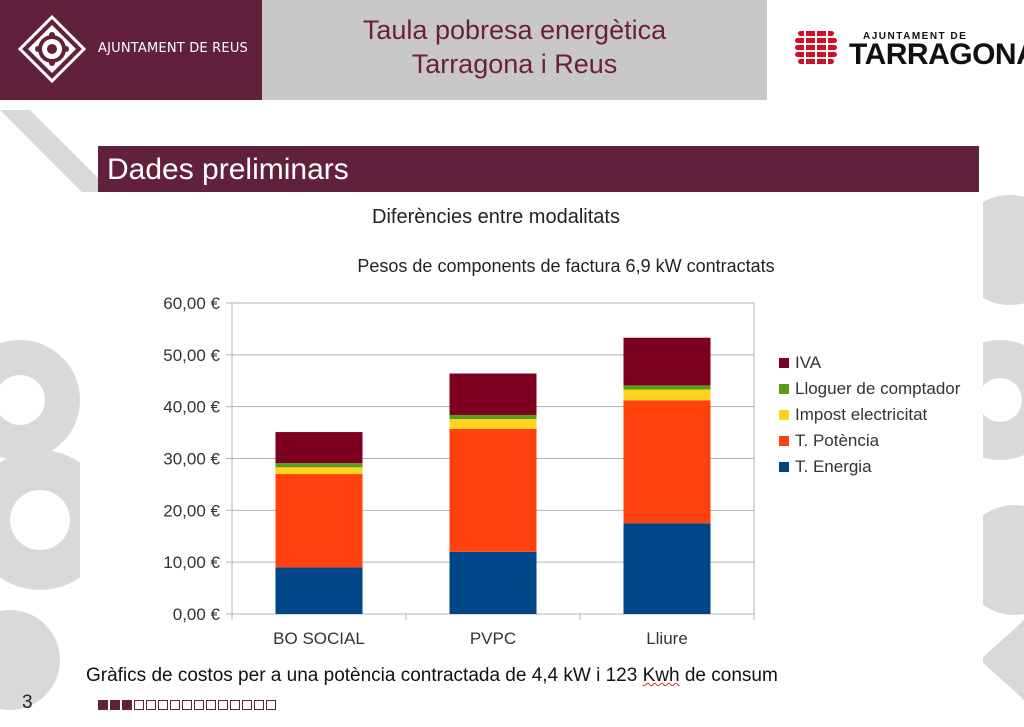 The width and height of the screenshot is (1024, 727). I want to click on y-tick-label: 50,00 €, so click(191, 355).